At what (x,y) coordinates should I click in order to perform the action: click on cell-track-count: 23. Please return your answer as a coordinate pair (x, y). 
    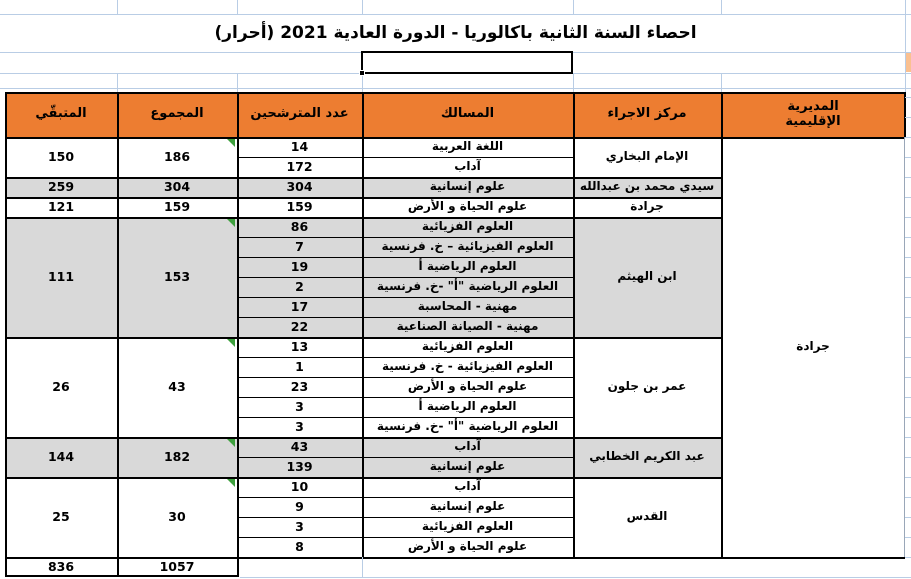
    Looking at the image, I should click on (299, 387).